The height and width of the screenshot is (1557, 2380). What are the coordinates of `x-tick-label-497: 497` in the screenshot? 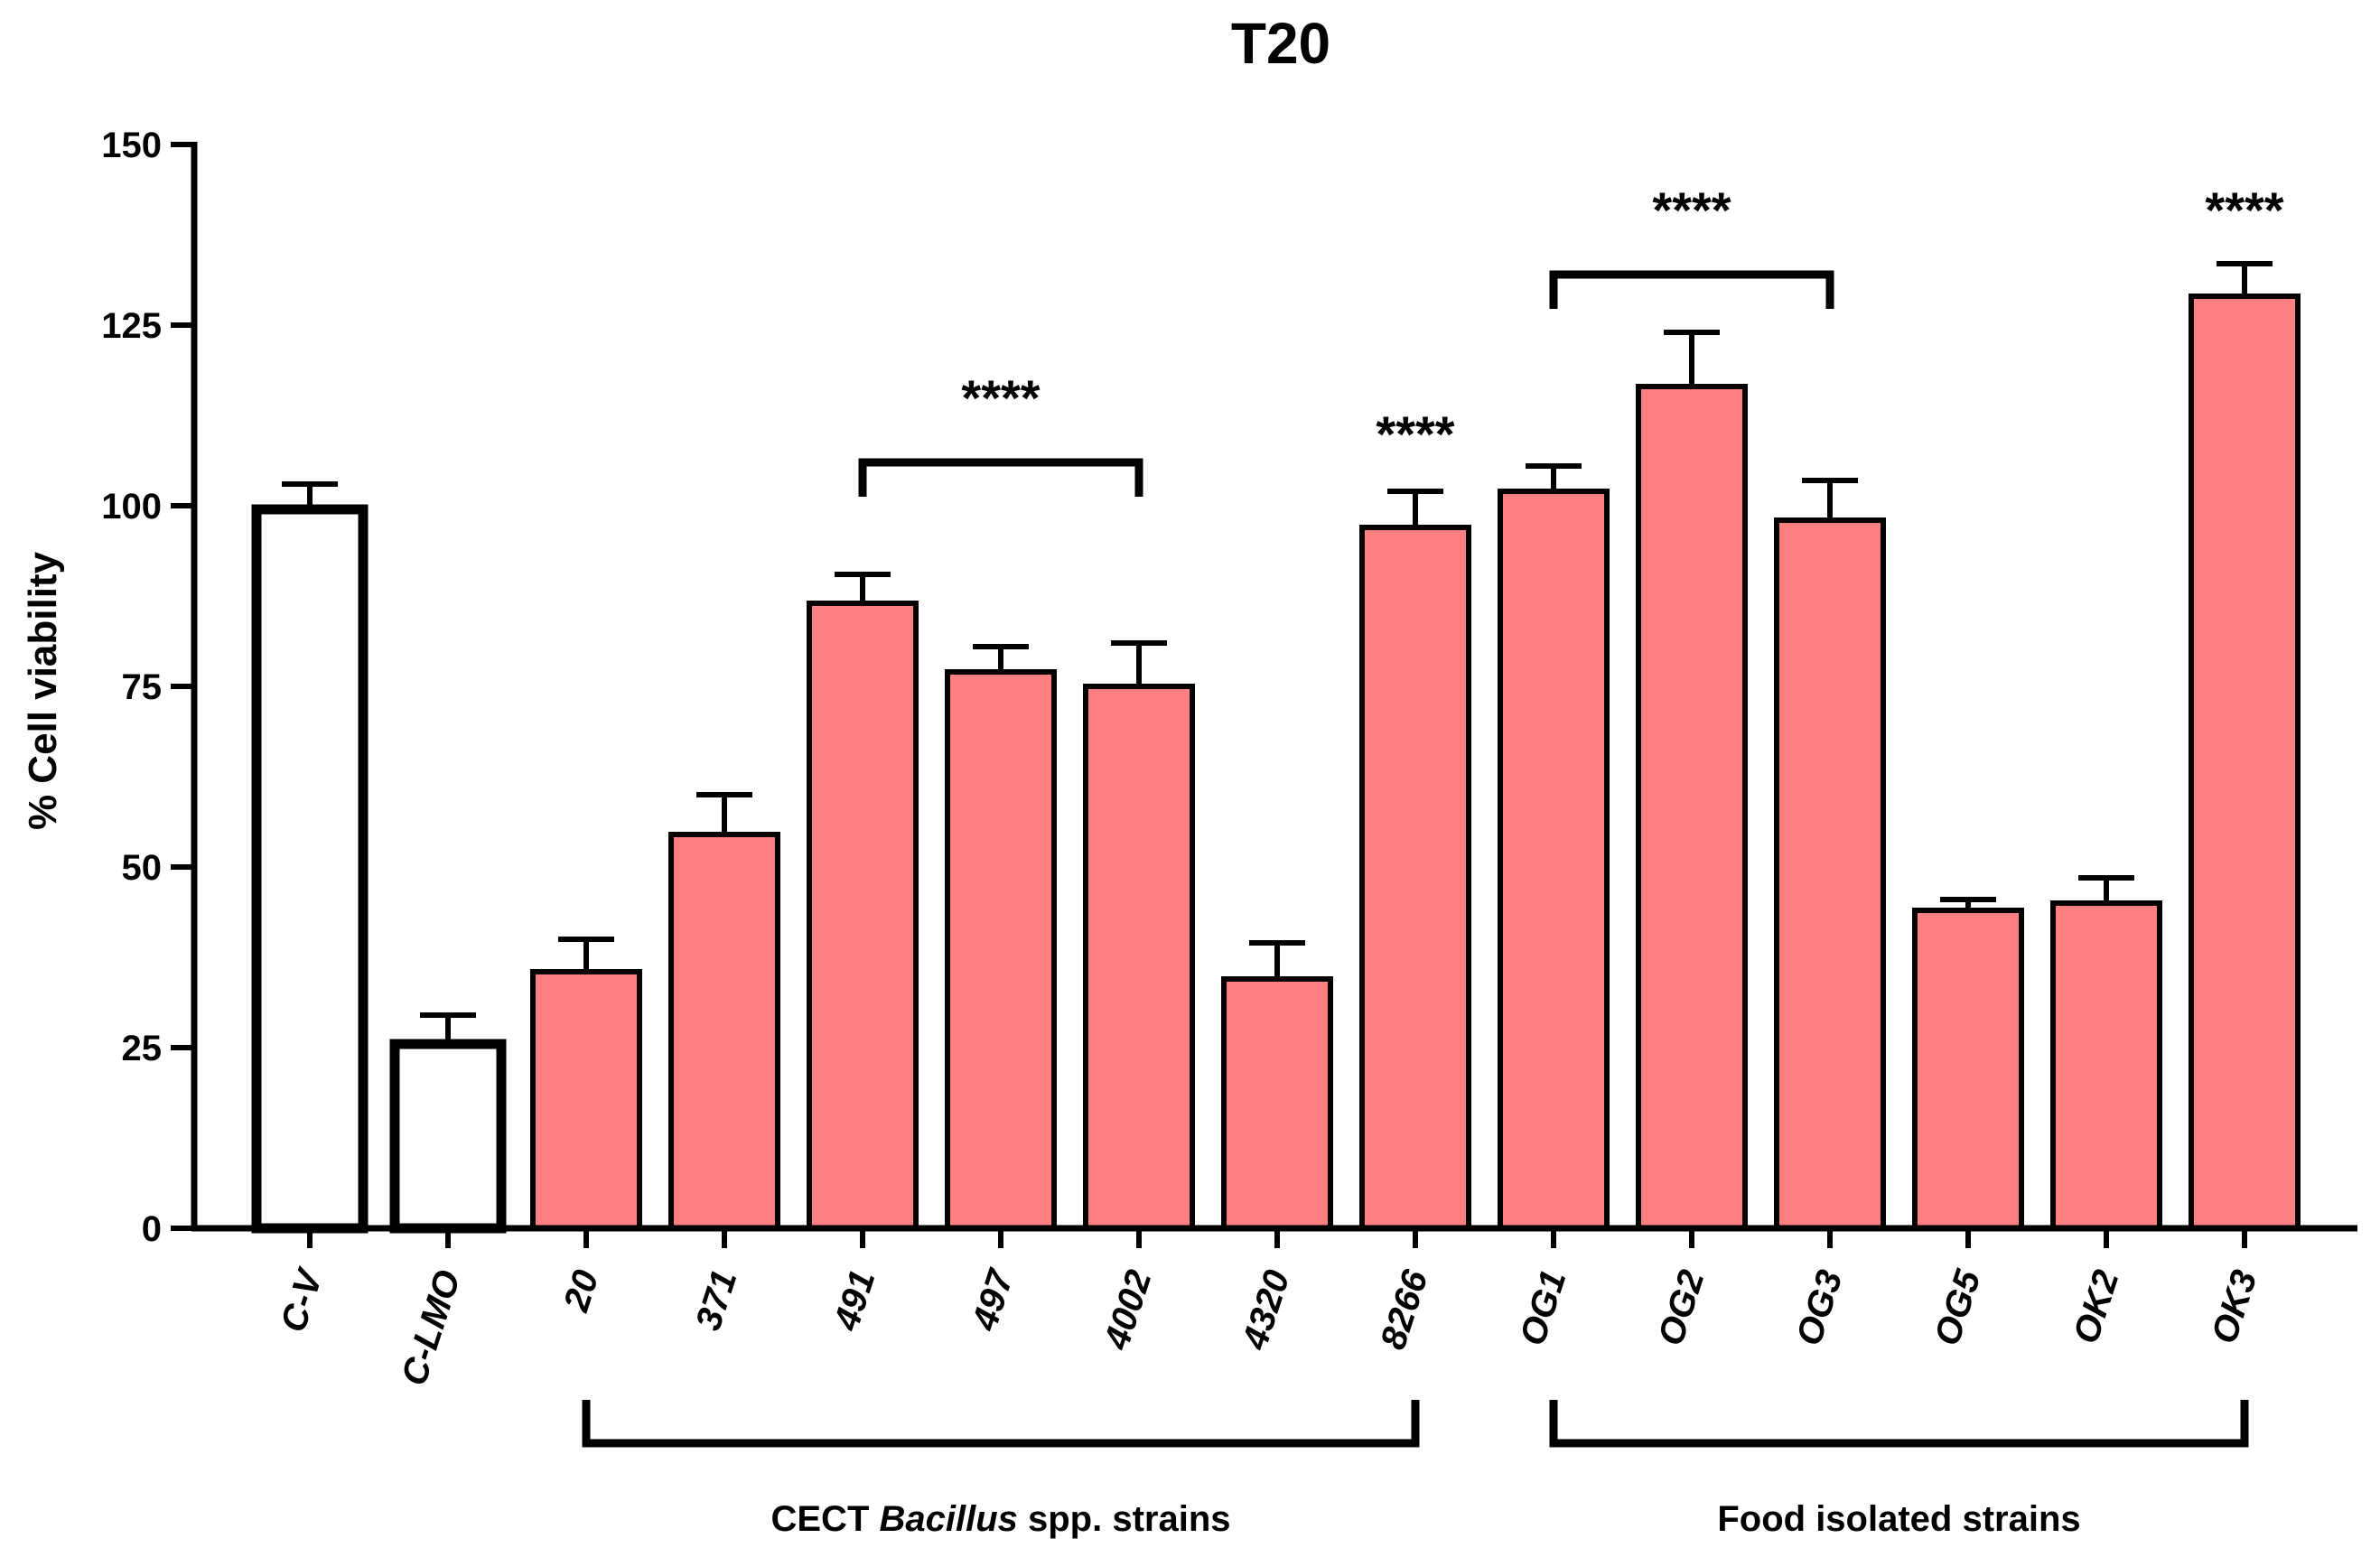 It's located at (994, 1301).